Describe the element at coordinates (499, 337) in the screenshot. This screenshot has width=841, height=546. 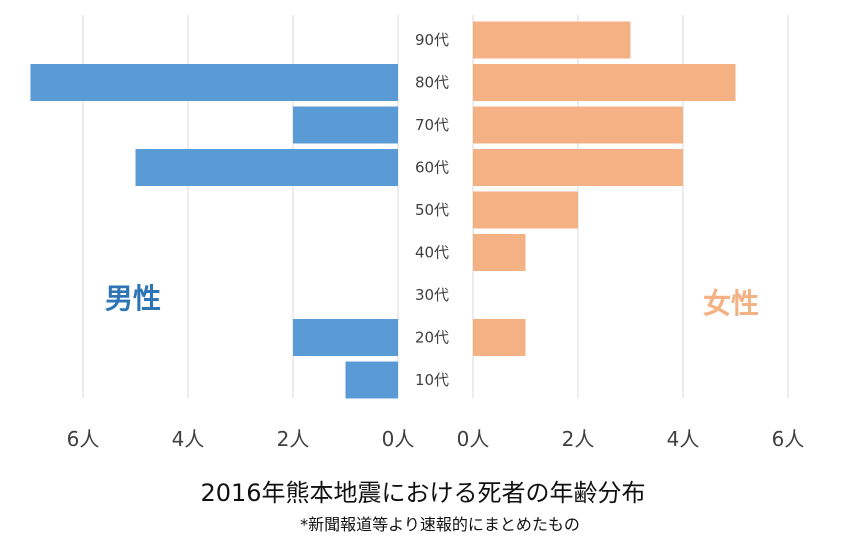
I see `bar-female-20代` at that location.